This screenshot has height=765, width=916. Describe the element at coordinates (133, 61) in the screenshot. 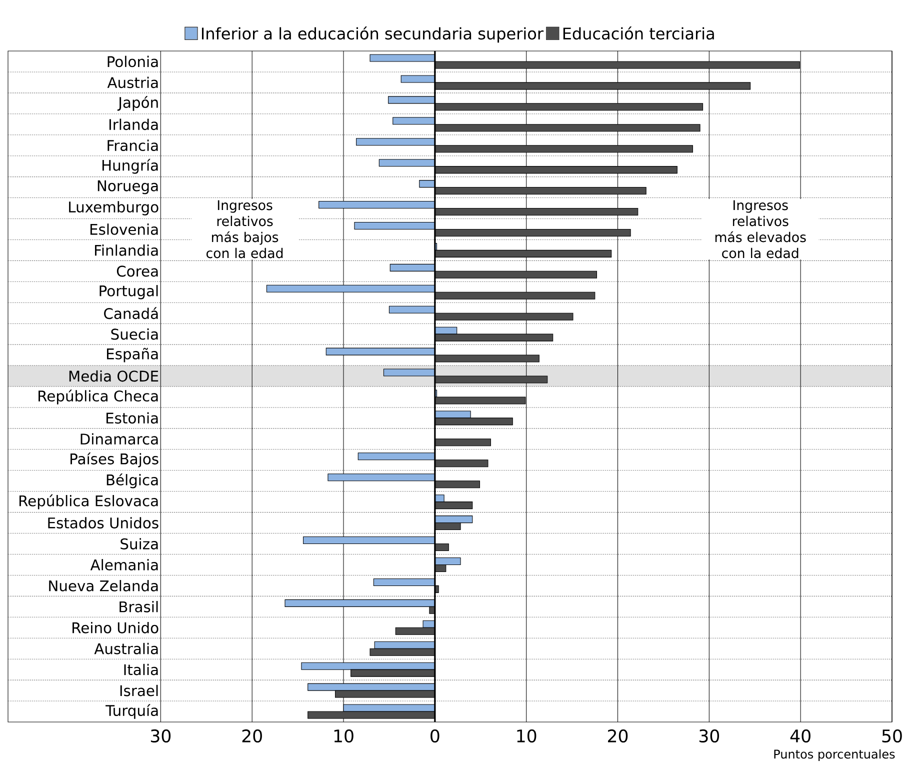

I see `y-tick-label: Polonia` at that location.